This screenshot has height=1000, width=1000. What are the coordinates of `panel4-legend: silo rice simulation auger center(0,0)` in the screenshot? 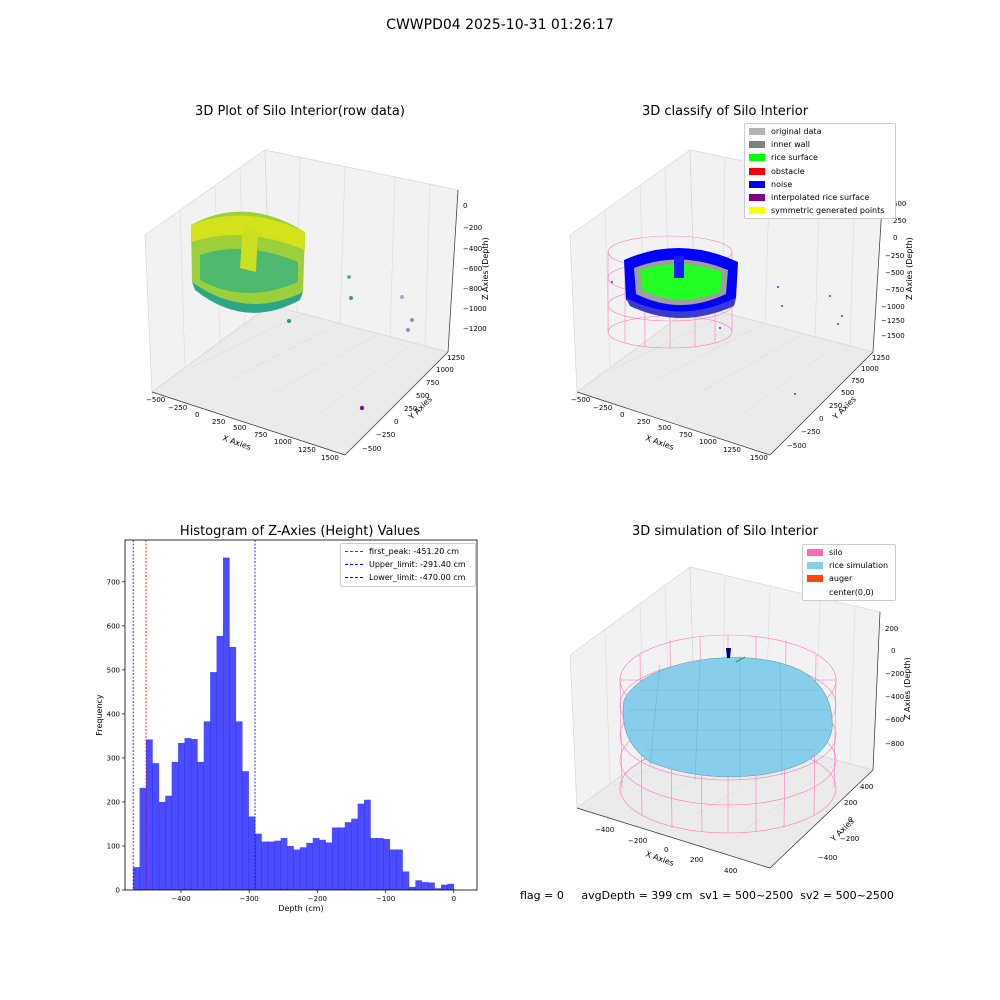 It's located at (849, 572).